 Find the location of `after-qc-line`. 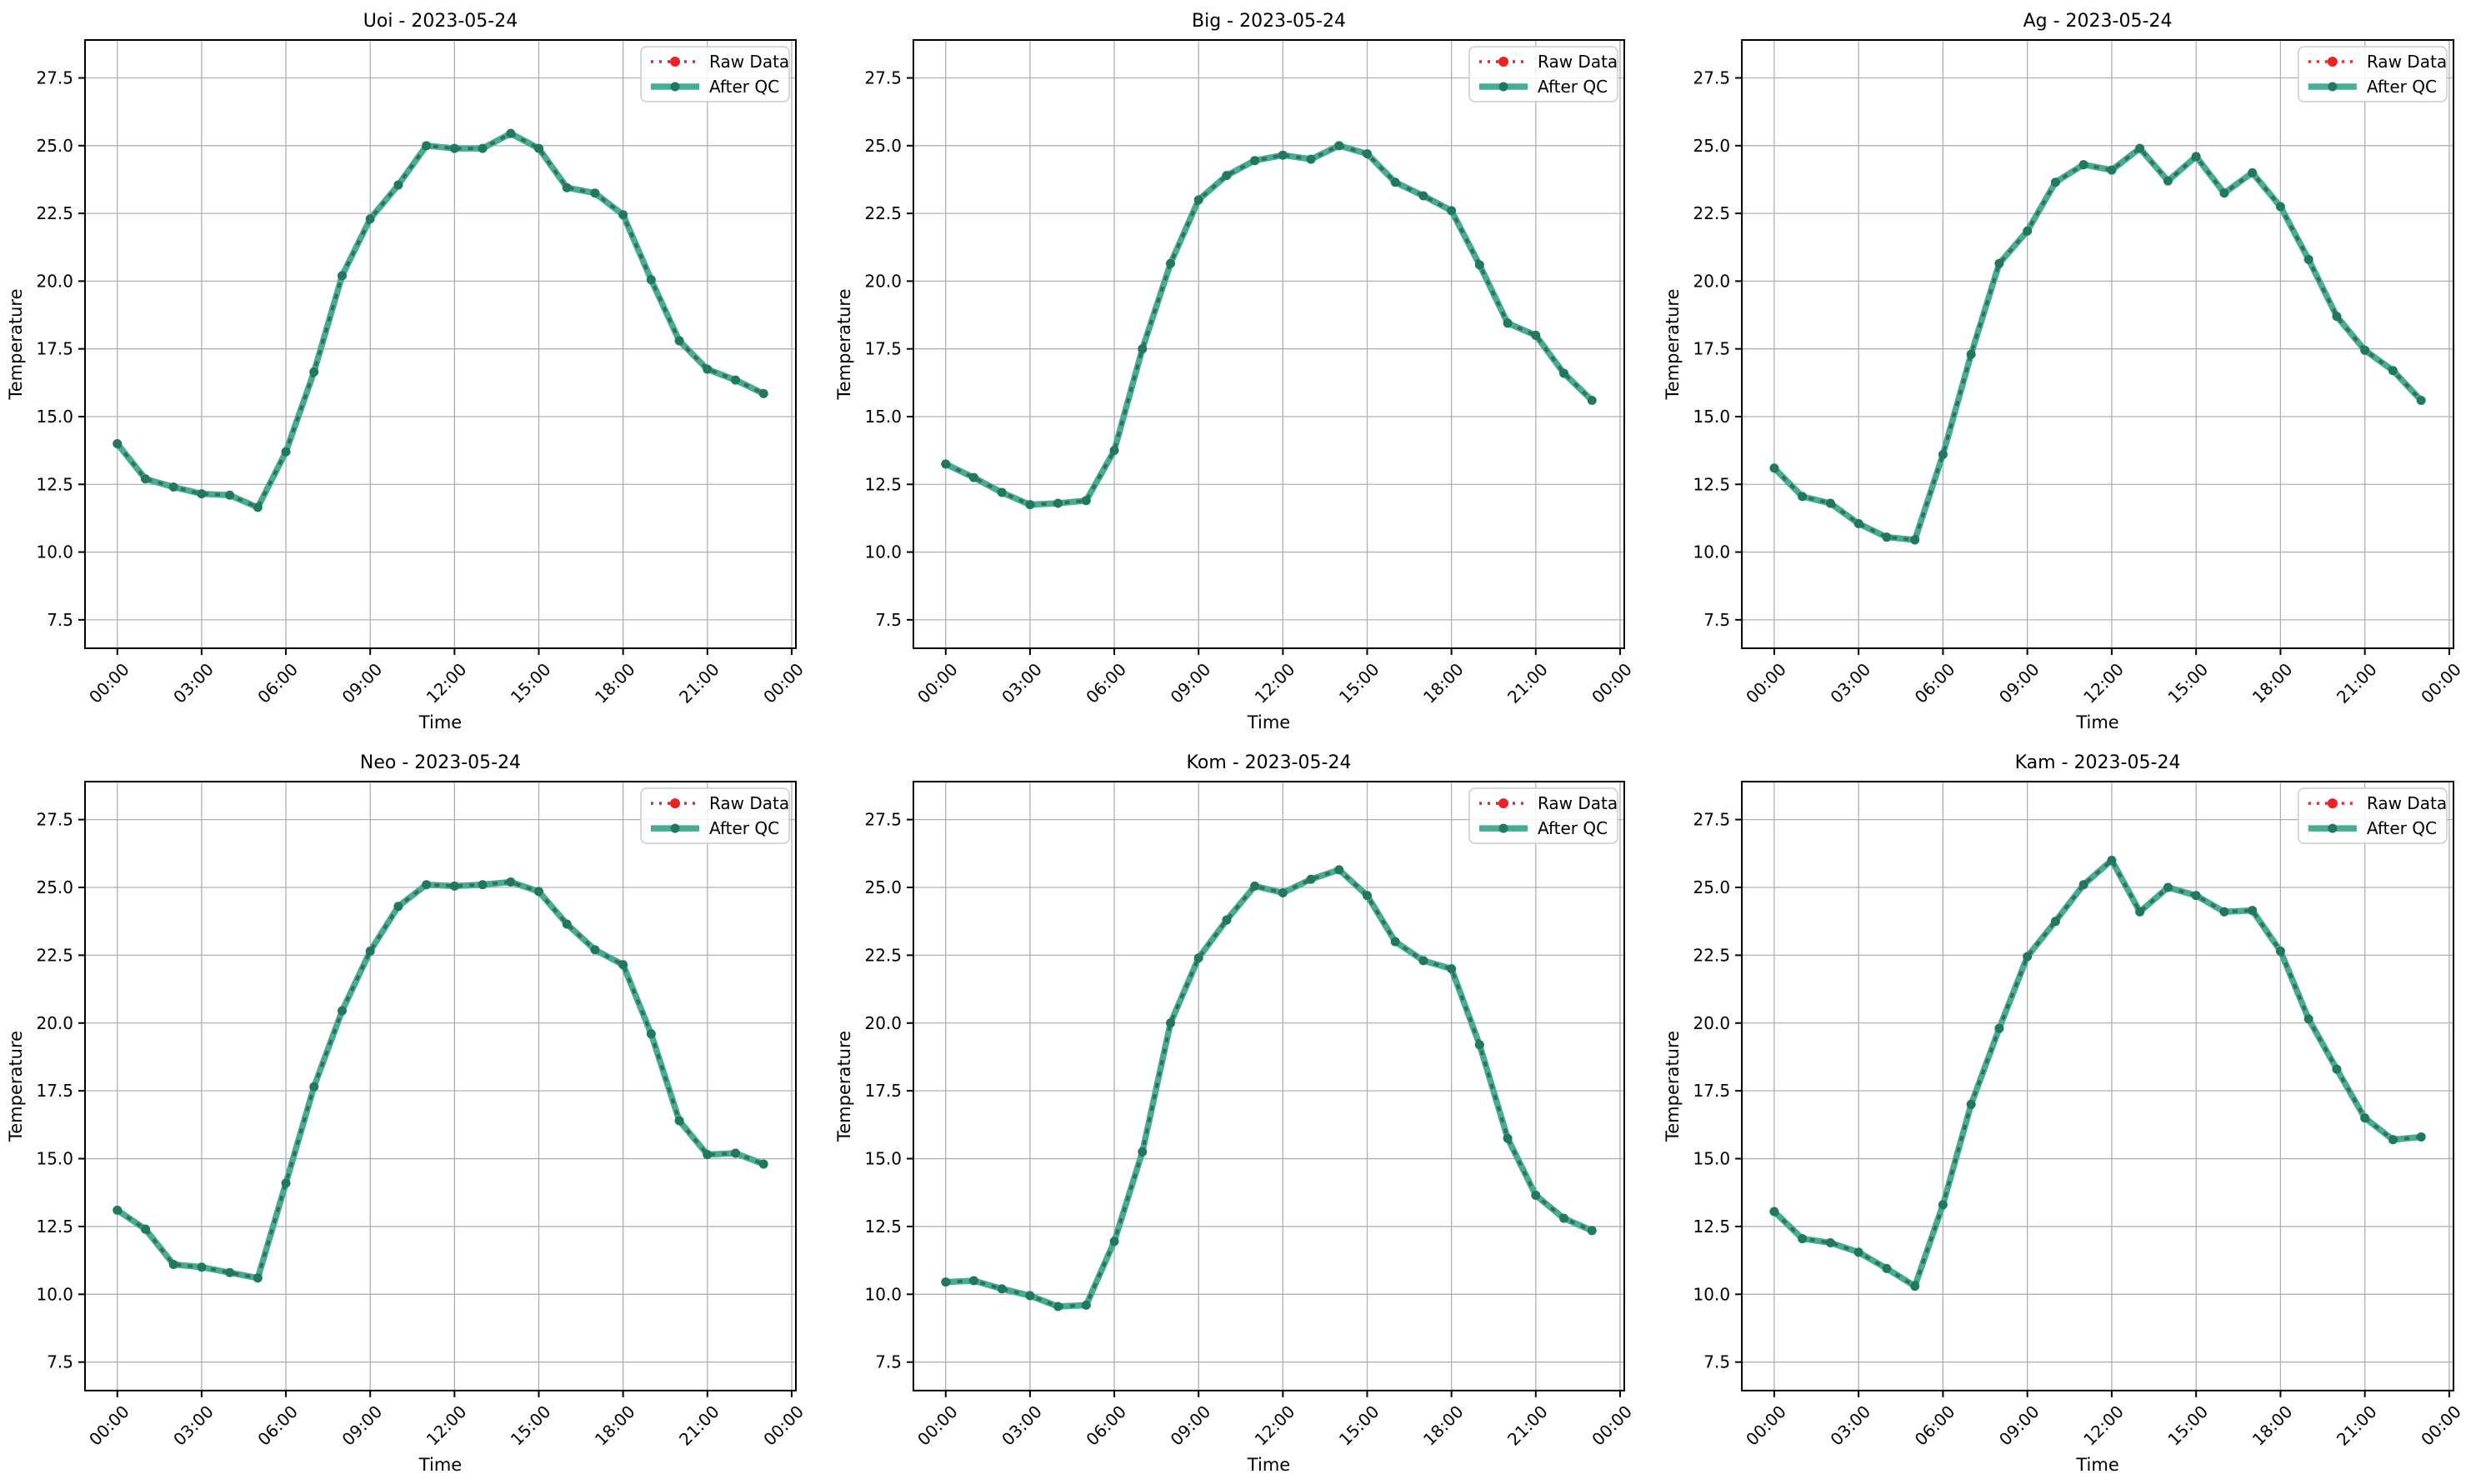

after-qc-line is located at coordinates (1269, 1088).